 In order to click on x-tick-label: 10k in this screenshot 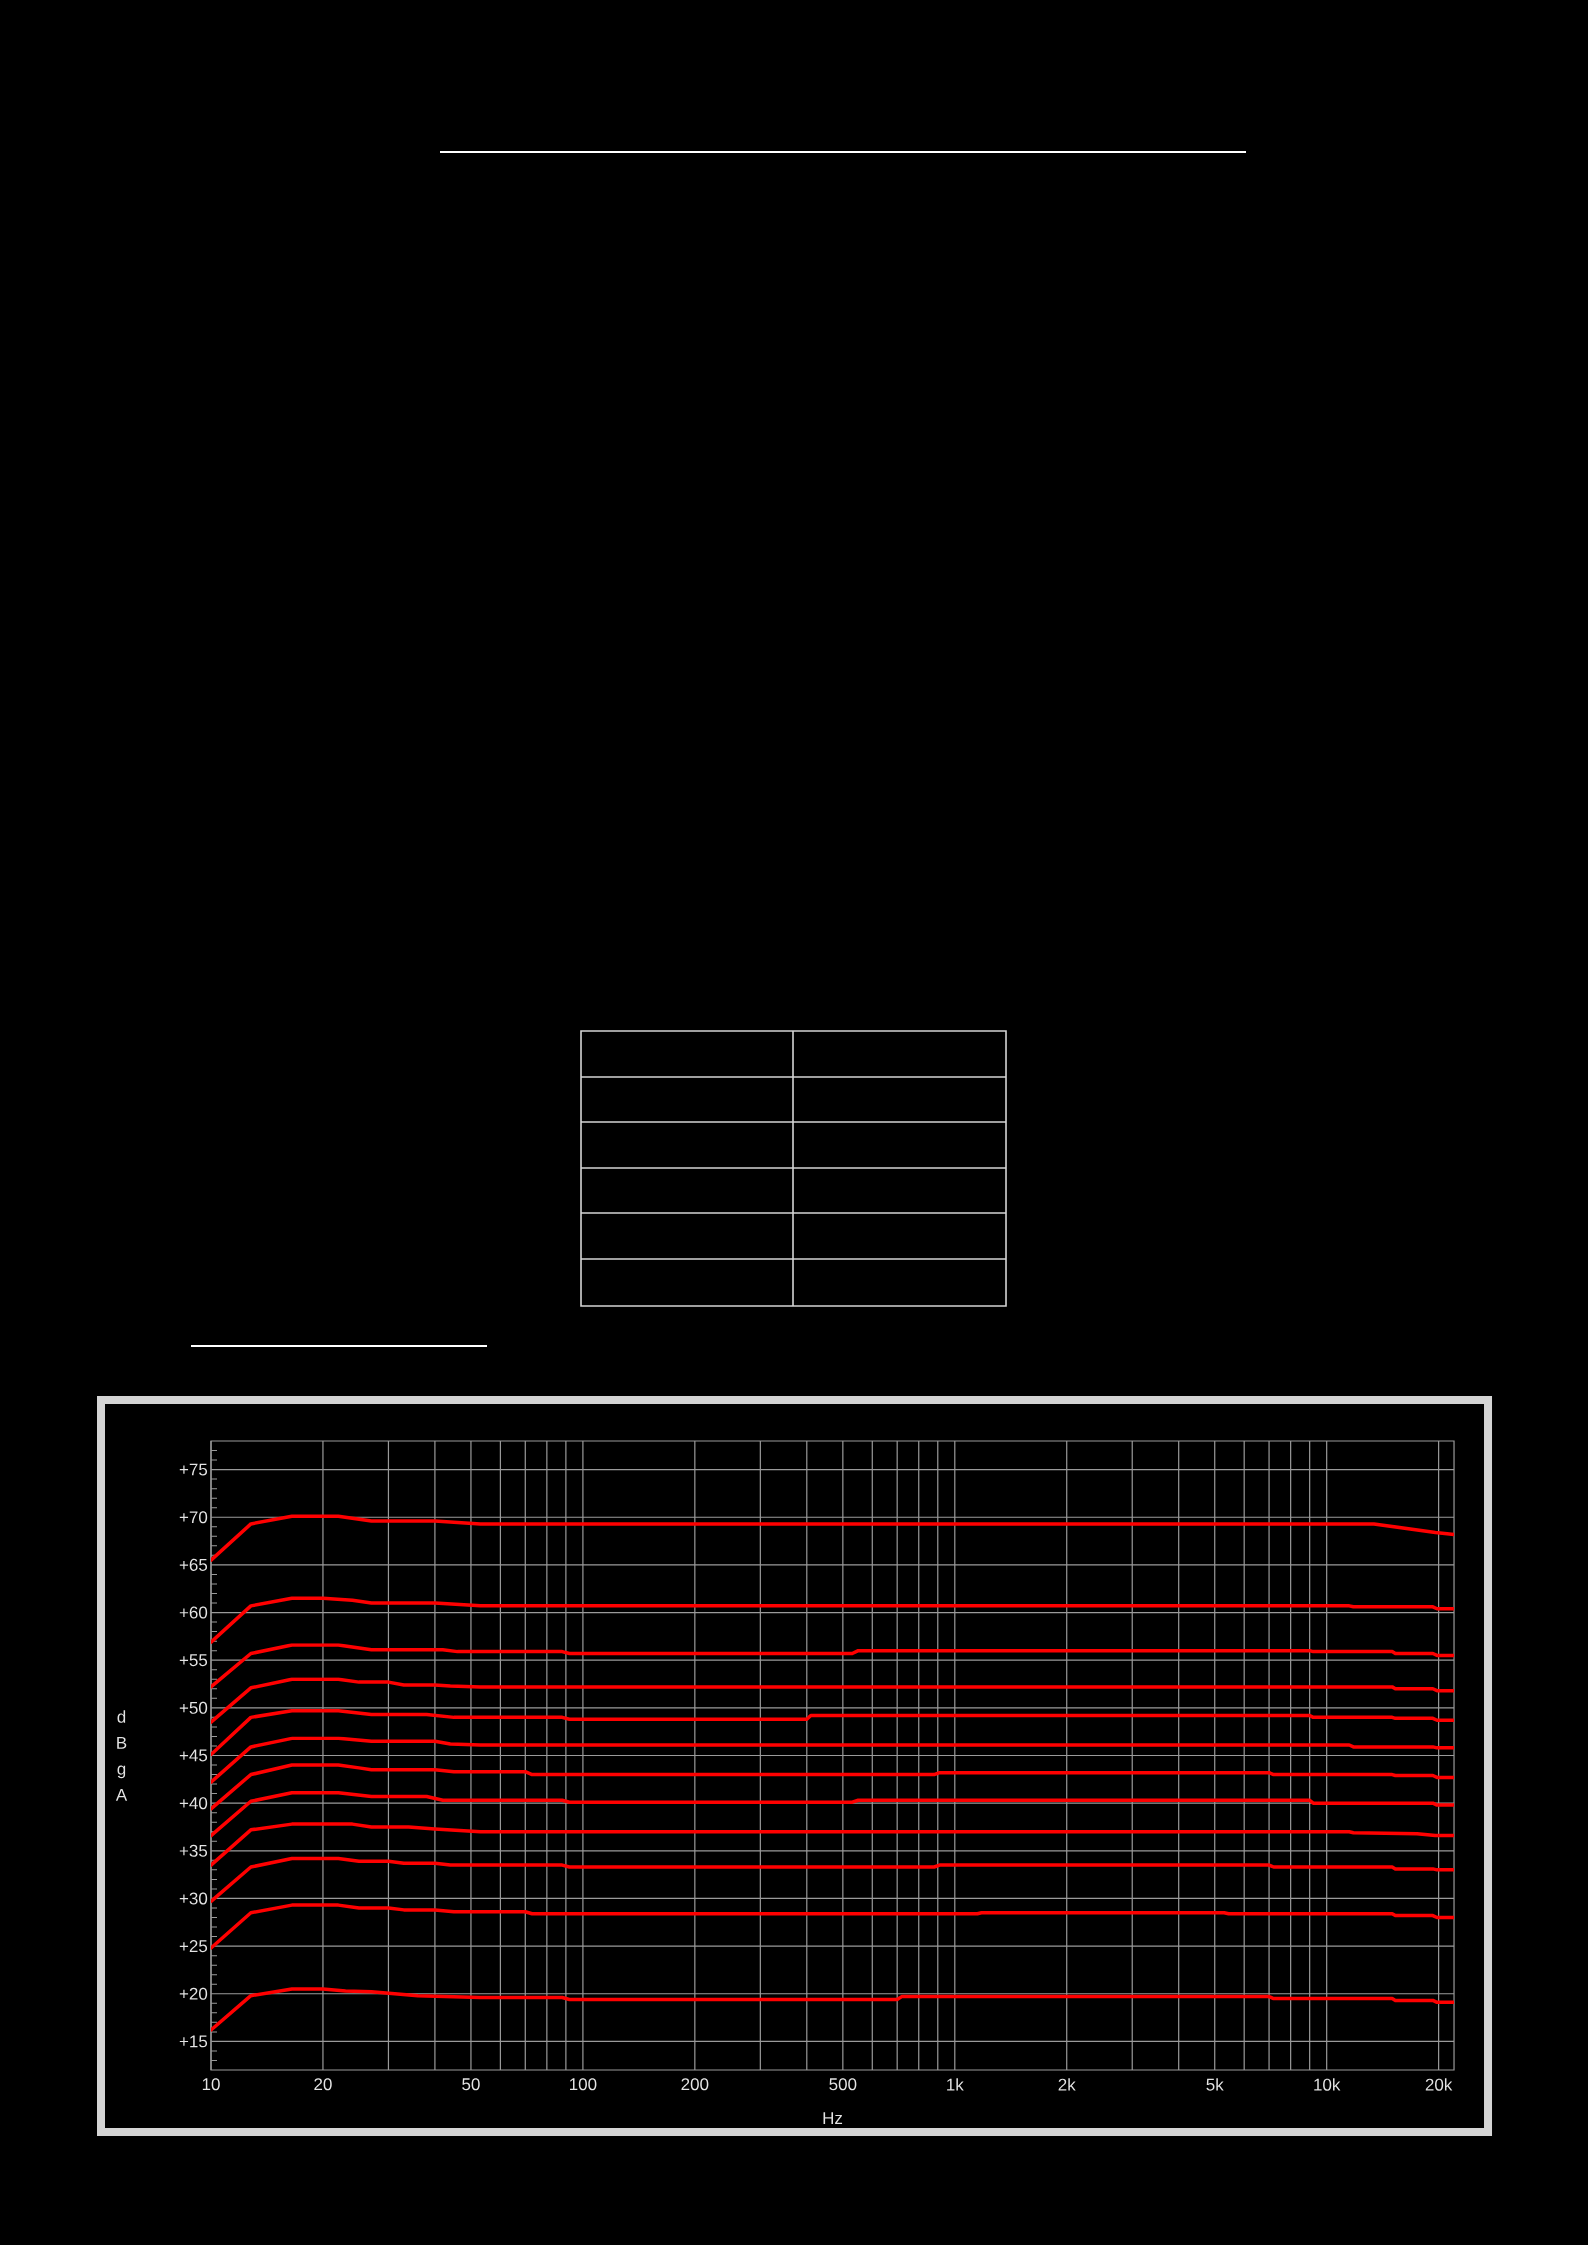, I will do `click(1327, 2084)`.